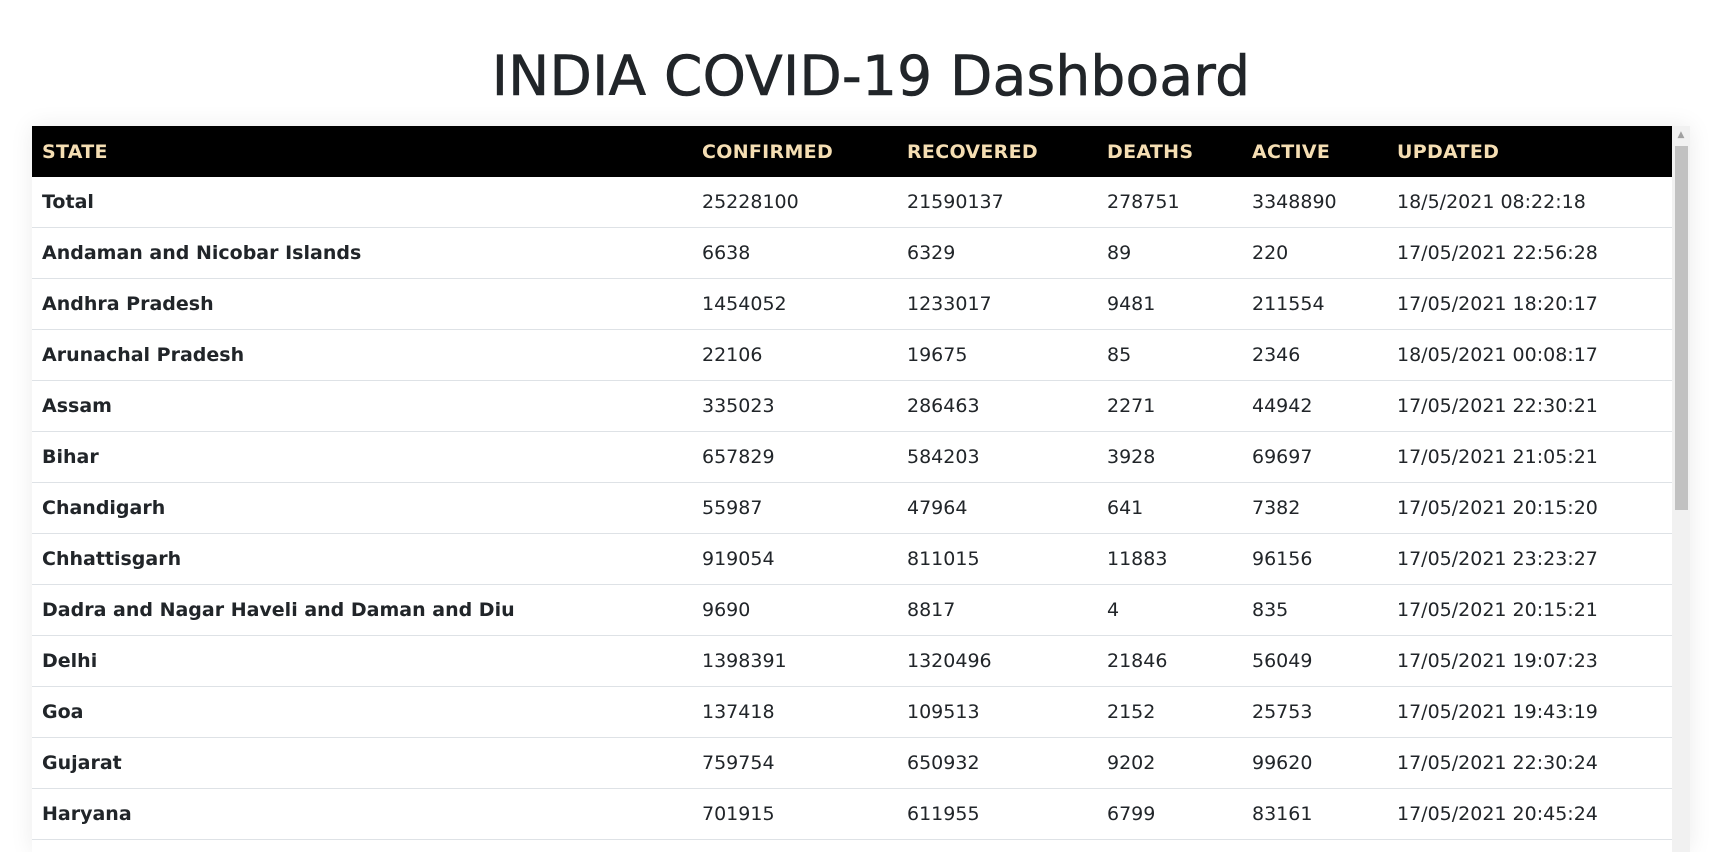 The height and width of the screenshot is (852, 1724). What do you see at coordinates (1314, 253) in the screenshot?
I see `cell-active: 220` at bounding box center [1314, 253].